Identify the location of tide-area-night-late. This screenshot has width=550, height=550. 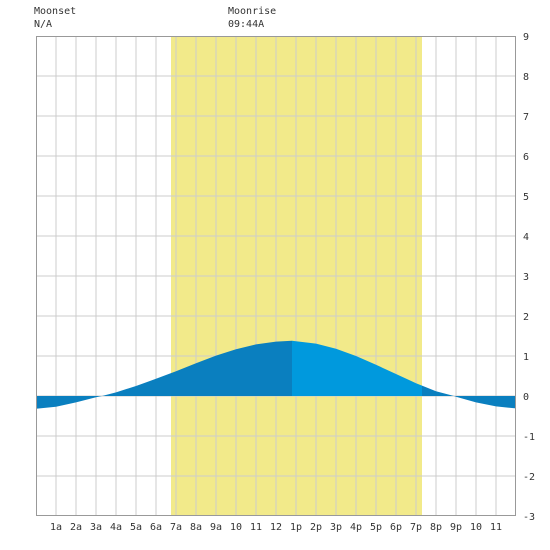
(469, 397).